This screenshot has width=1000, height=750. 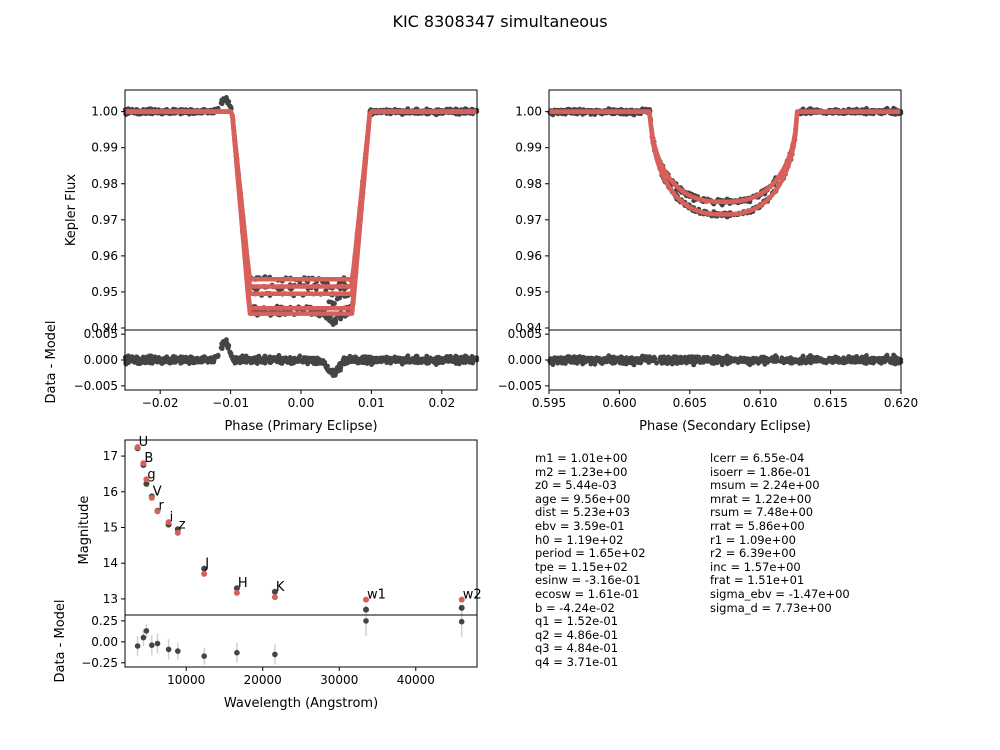 What do you see at coordinates (298, 400) in the screenshot?
I see `primary-x-ticks: −0.02 −0.01 0.00 0.01 0.02` at bounding box center [298, 400].